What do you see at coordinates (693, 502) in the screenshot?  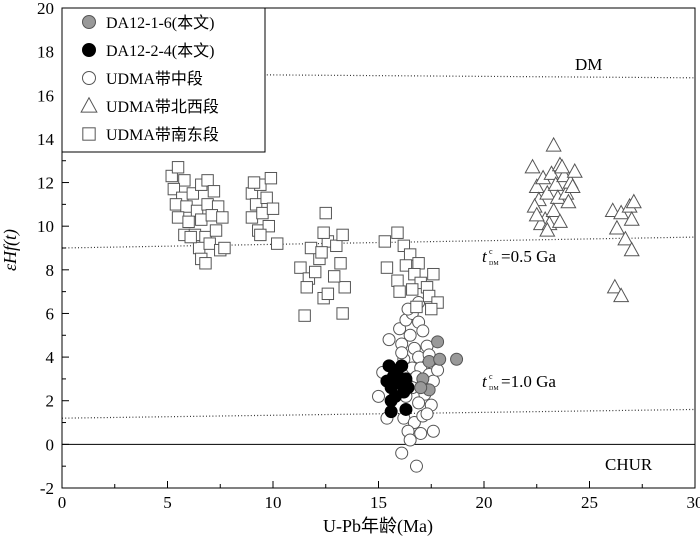 I see `x-tick-label: 30` at bounding box center [693, 502].